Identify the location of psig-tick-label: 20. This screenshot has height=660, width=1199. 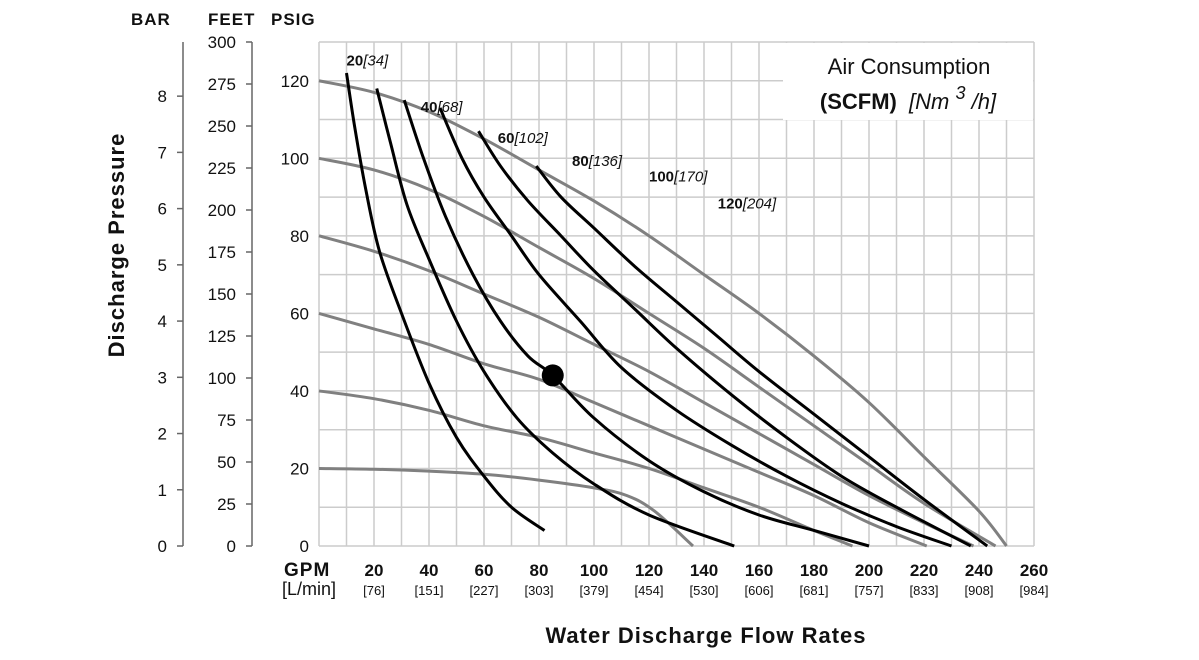
(299, 468).